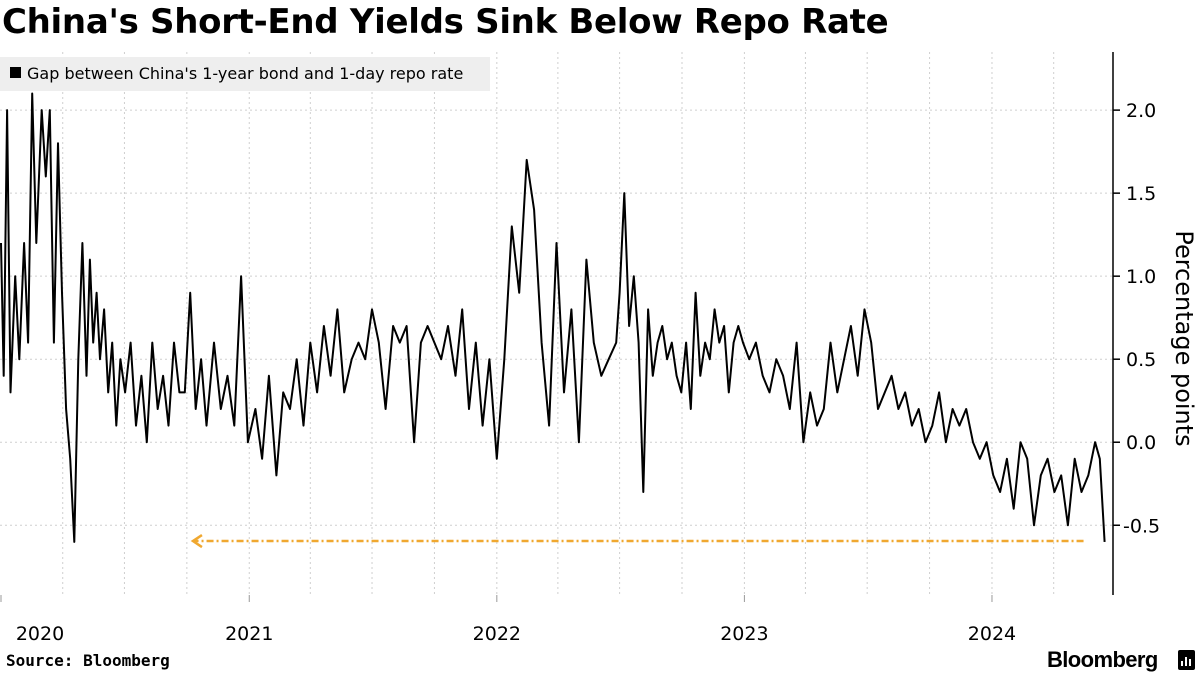  Describe the element at coordinates (1141, 526) in the screenshot. I see `y-tick-label: -0.5` at that location.